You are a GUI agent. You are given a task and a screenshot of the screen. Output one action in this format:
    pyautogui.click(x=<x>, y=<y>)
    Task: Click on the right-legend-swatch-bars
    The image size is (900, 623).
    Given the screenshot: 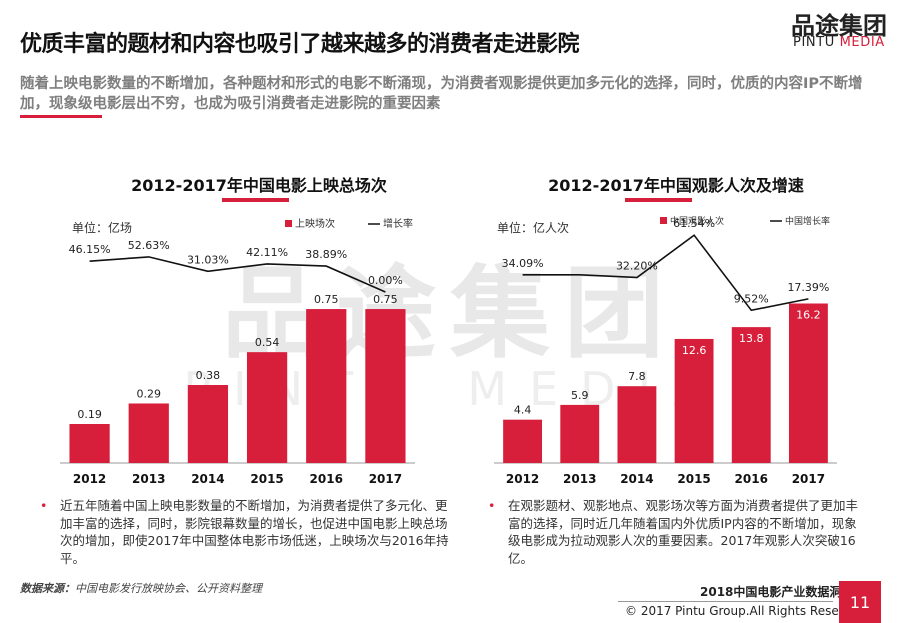 What is the action you would take?
    pyautogui.click(x=663, y=220)
    